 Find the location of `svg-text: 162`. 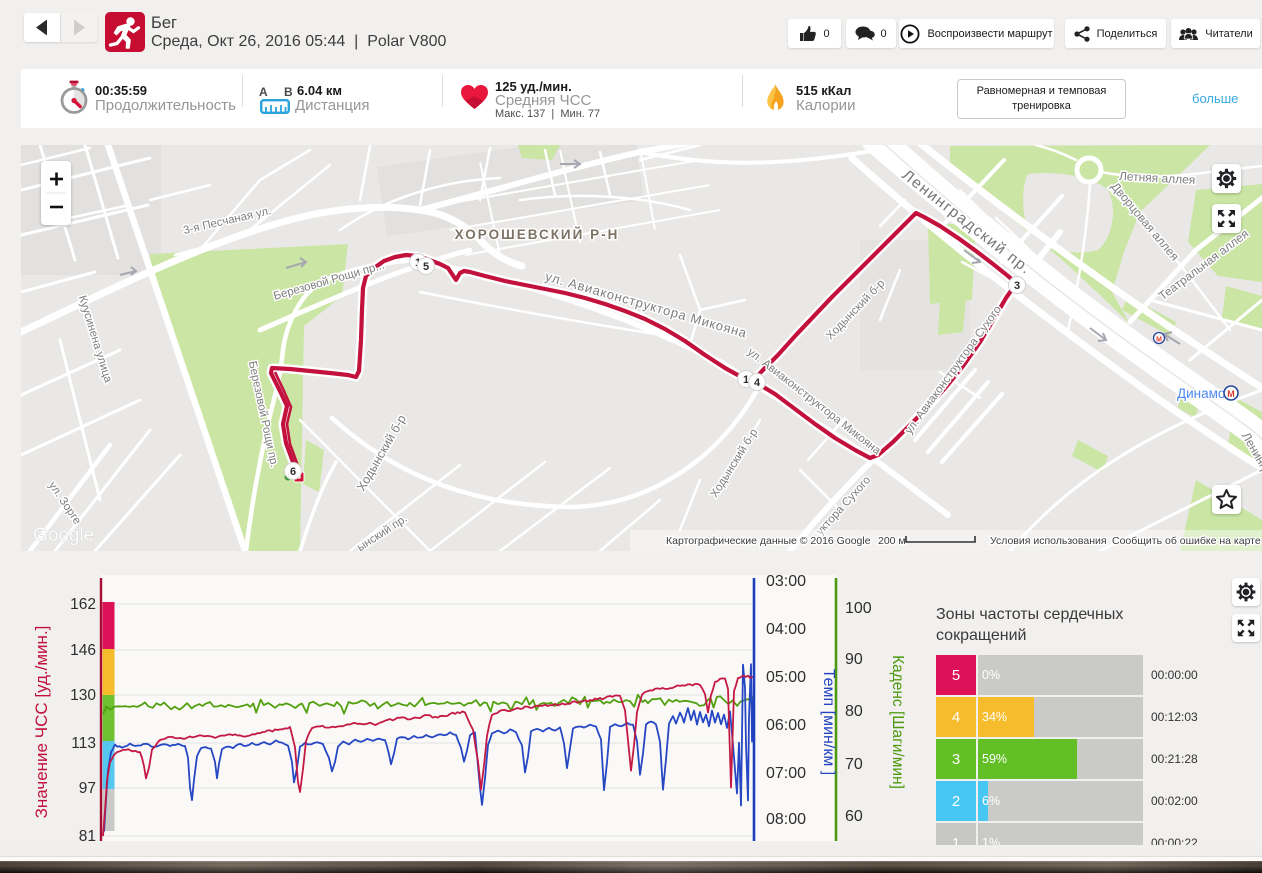

svg-text: 162 is located at coordinates (83, 604).